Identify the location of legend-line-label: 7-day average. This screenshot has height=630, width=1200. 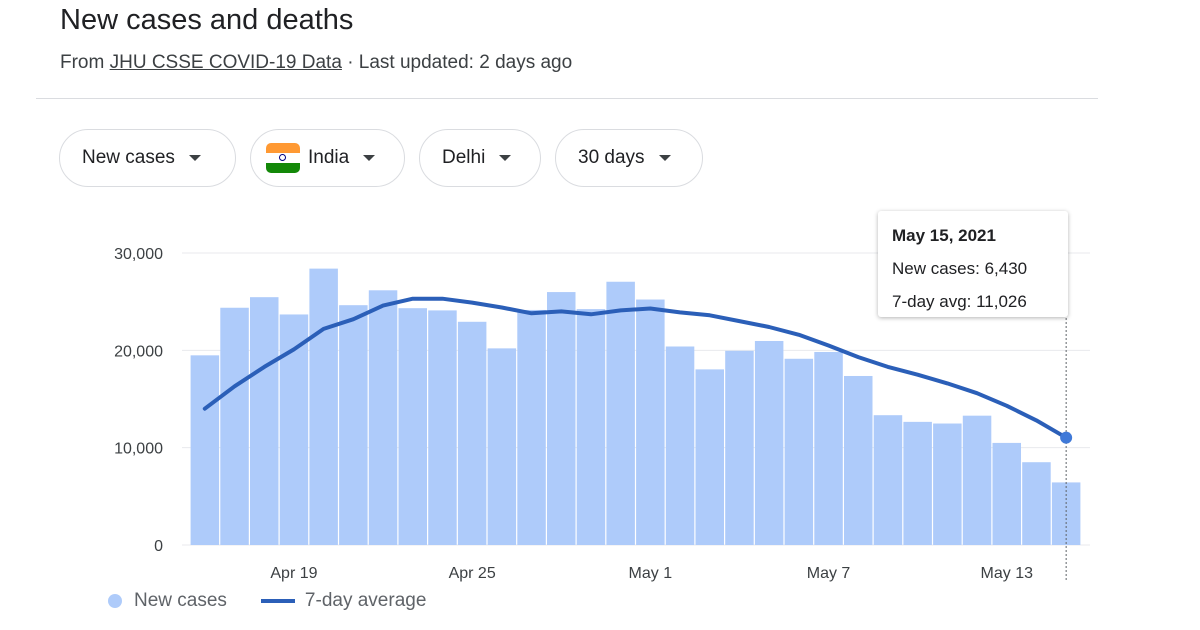
(365, 600).